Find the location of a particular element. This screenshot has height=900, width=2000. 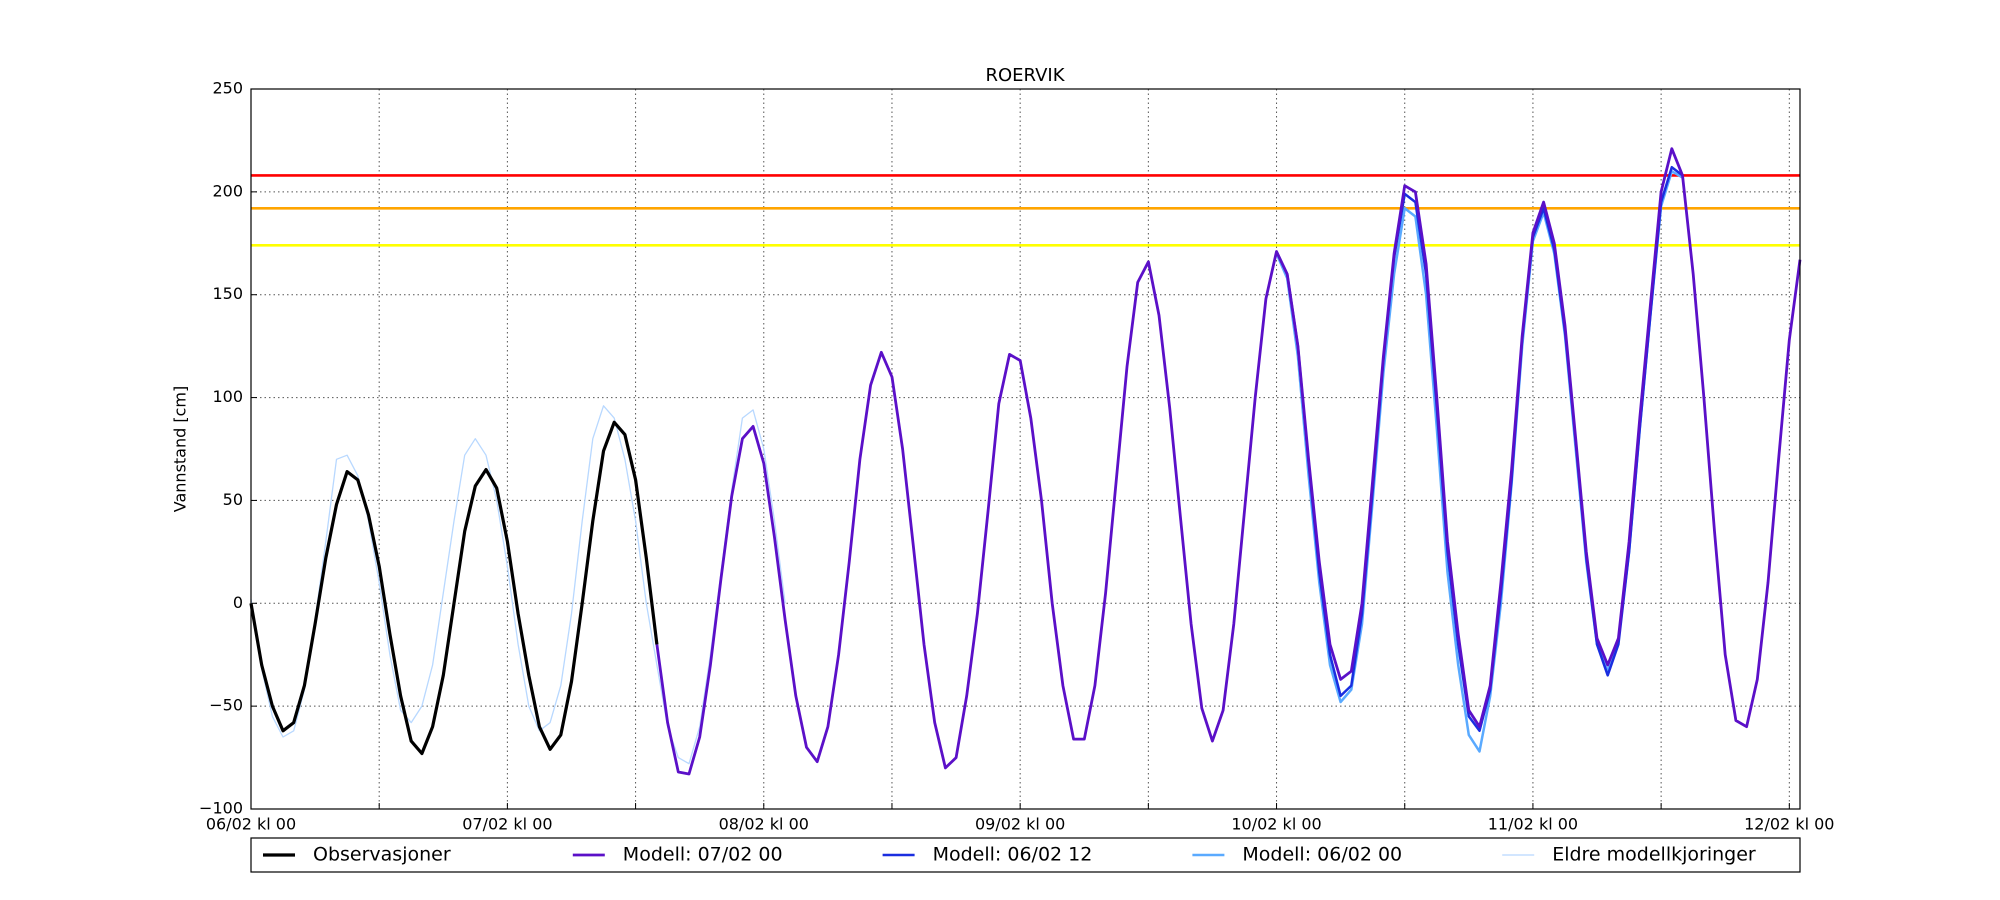

y-tick-label: 200 is located at coordinates (227, 190).